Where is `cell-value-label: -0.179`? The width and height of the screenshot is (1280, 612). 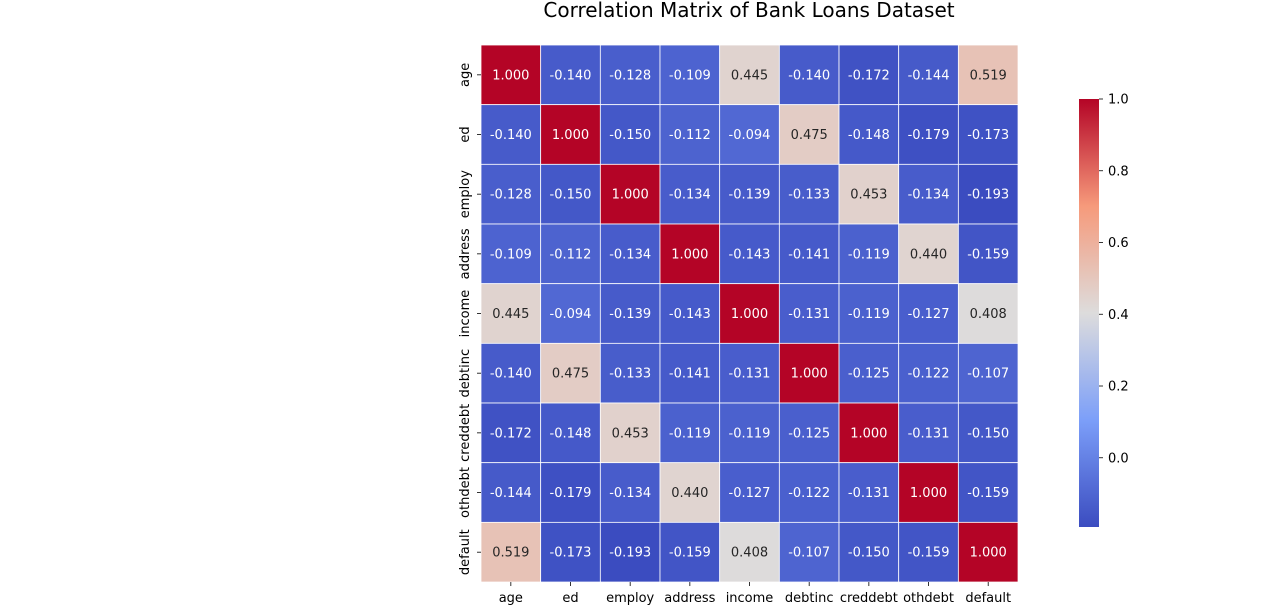 cell-value-label: -0.179 is located at coordinates (571, 493).